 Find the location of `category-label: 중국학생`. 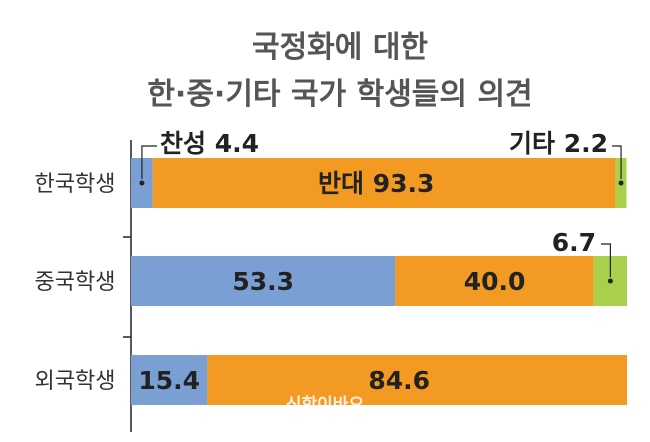

category-label: 중국학생 is located at coordinates (75, 282).